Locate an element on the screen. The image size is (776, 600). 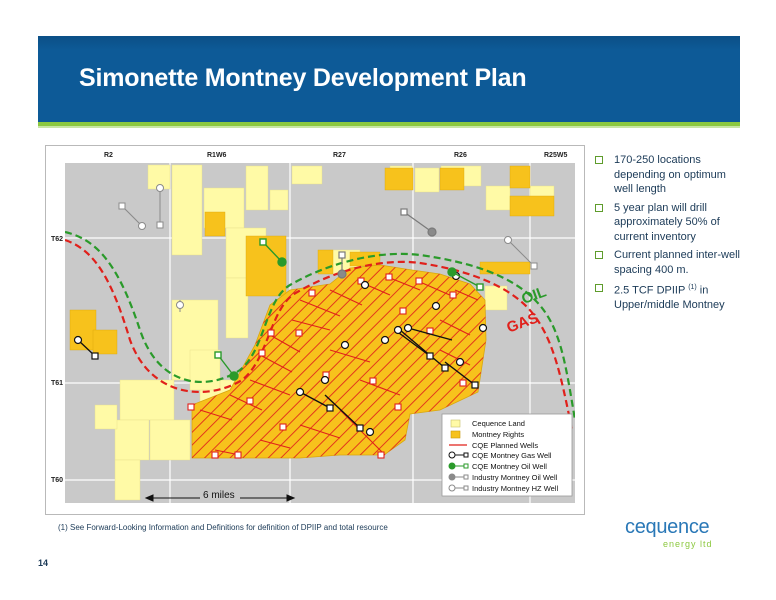
township-label-t60: T60 is located at coordinates (57, 480).